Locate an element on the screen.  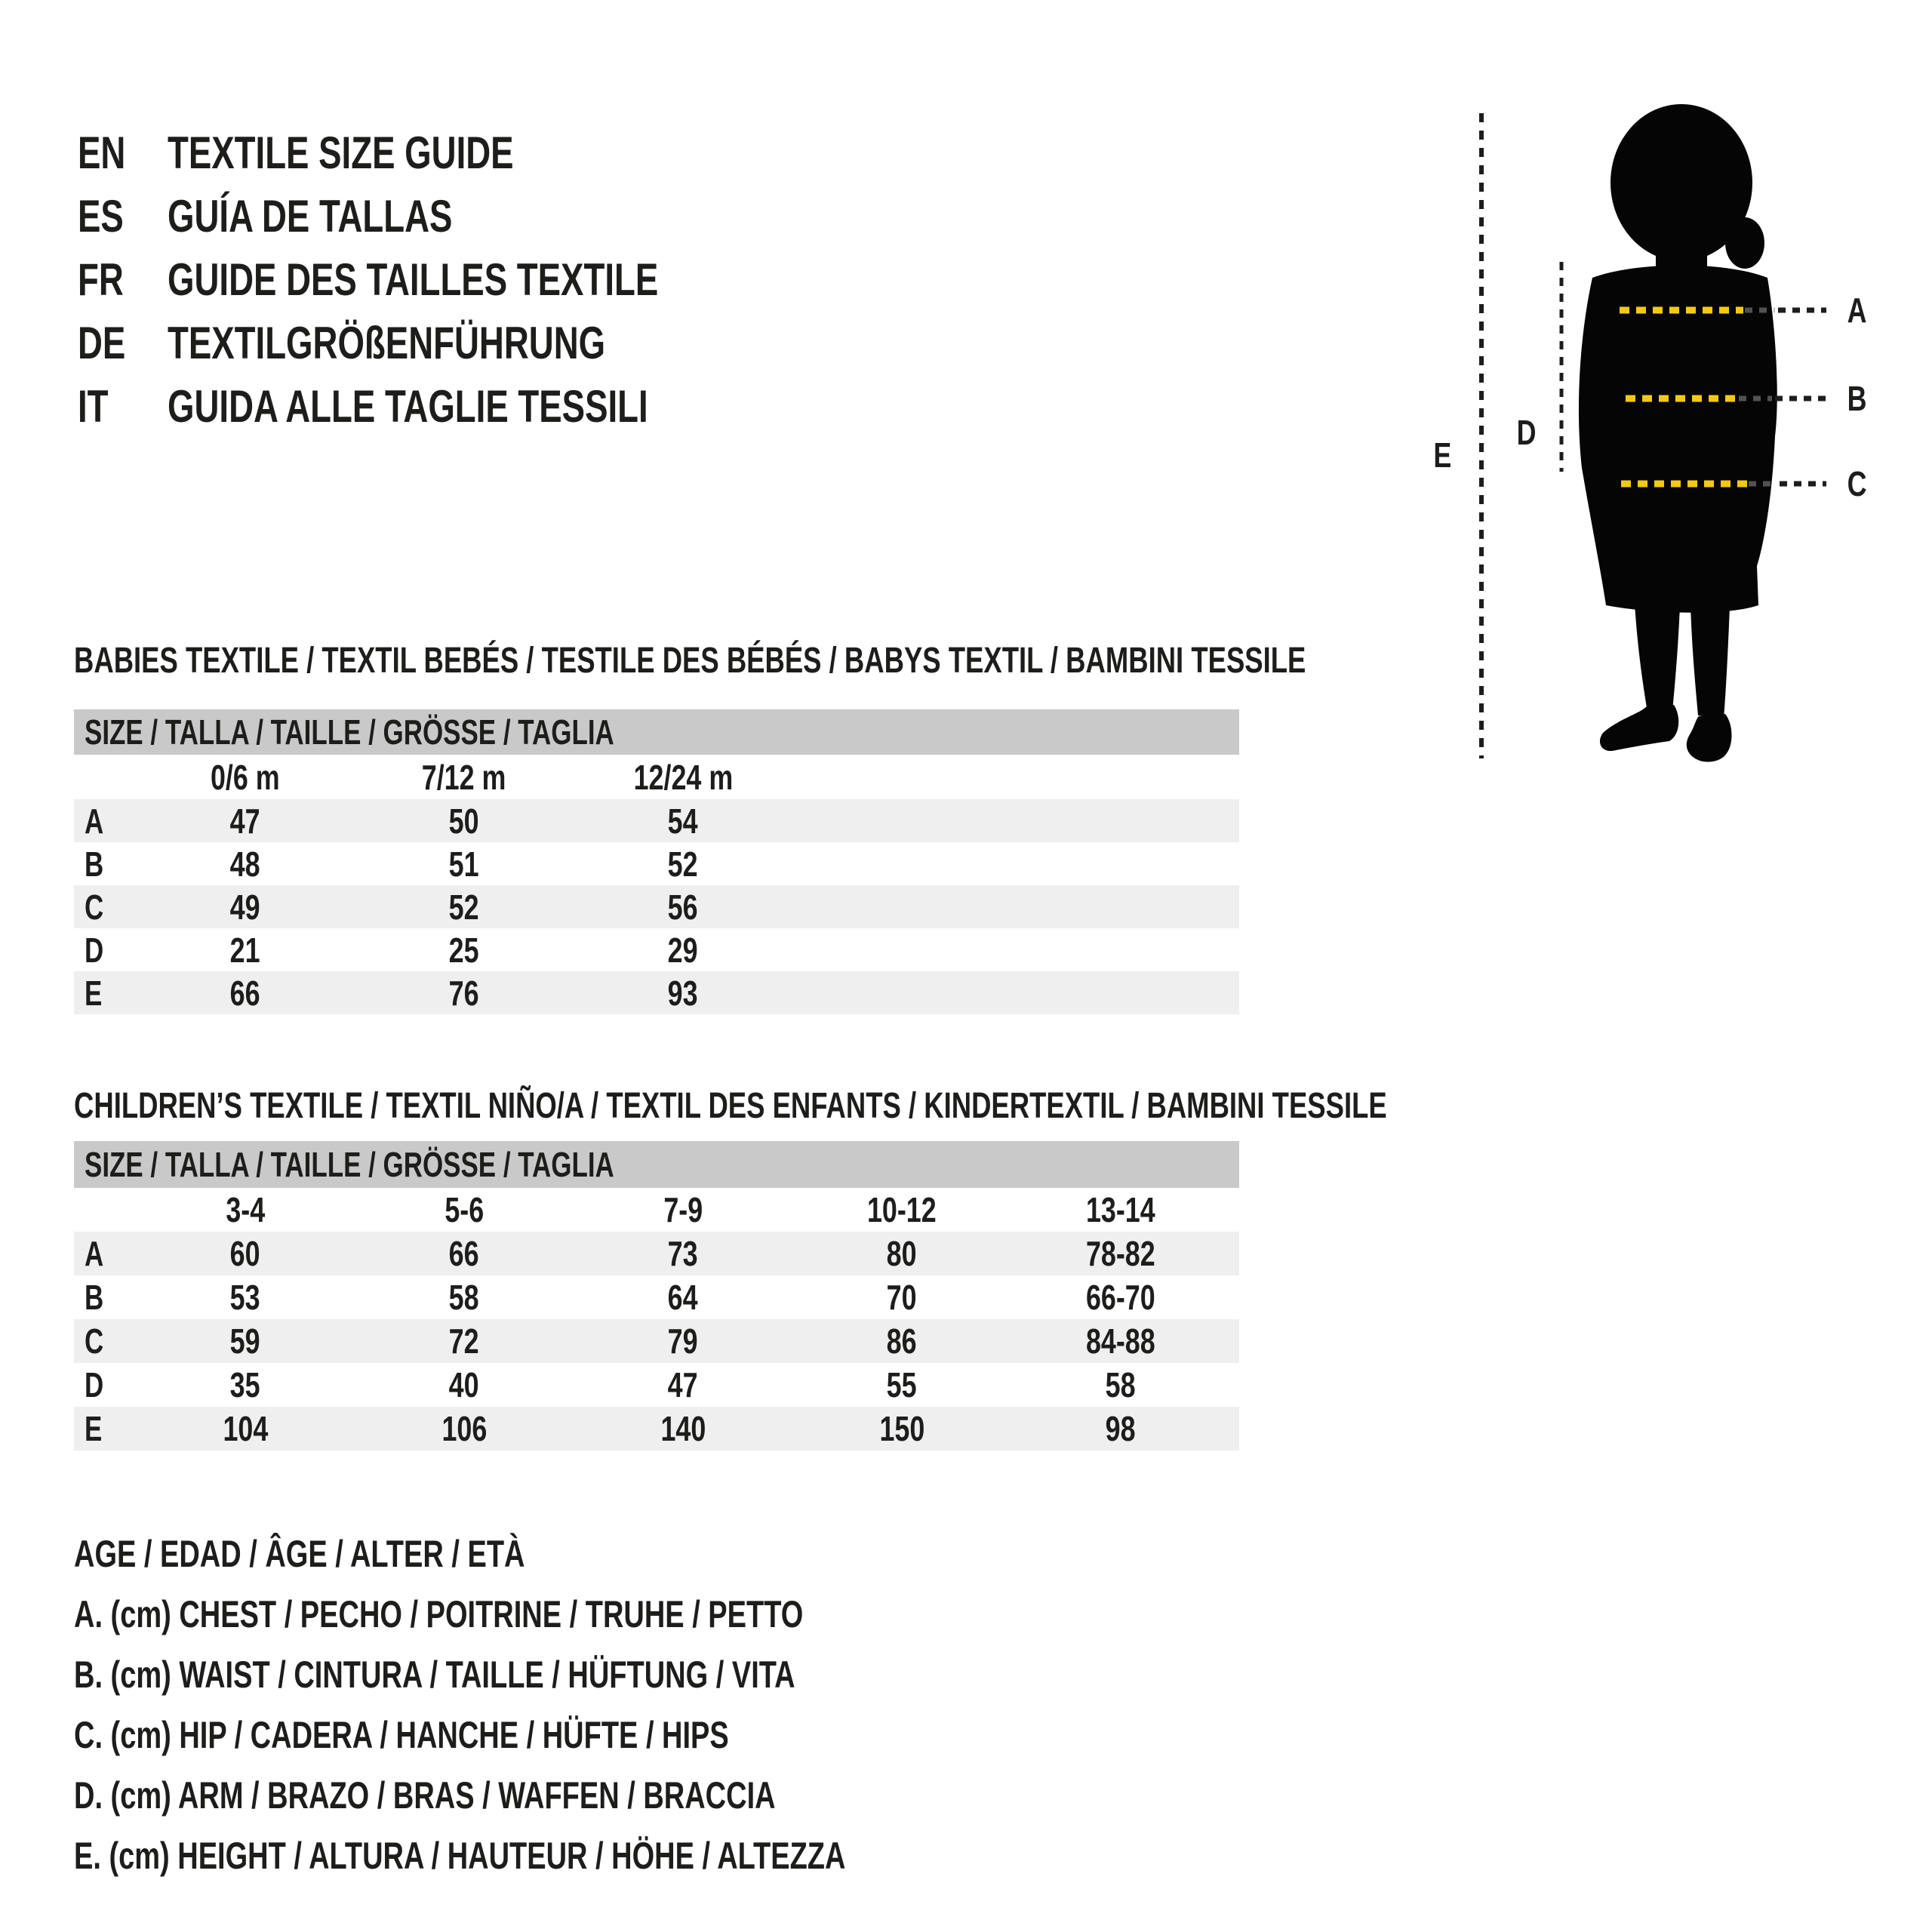
children-size-header-bar: SIZE / TALLA / TAILLE / GRÖSSE / TAGLIA is located at coordinates (656, 1164).